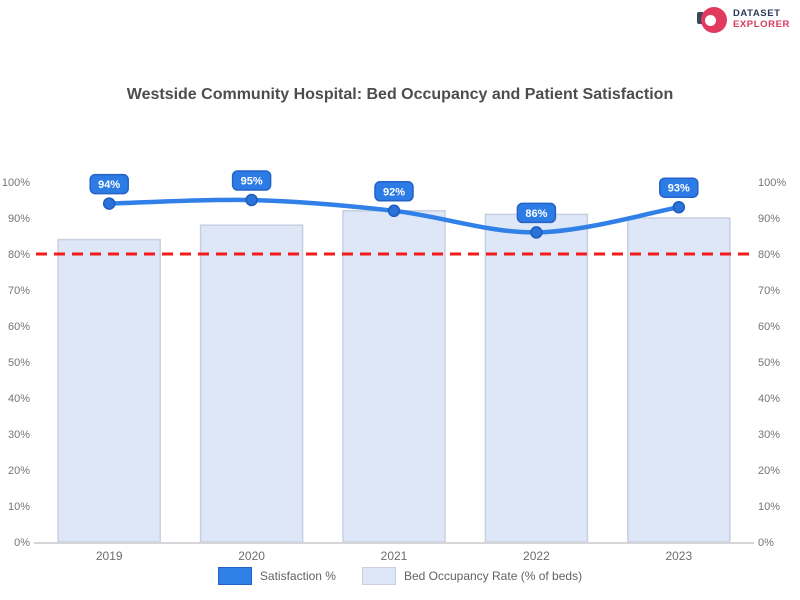 The width and height of the screenshot is (800, 600). I want to click on legend-label-satisfaction: Satisfaction %, so click(297, 576).